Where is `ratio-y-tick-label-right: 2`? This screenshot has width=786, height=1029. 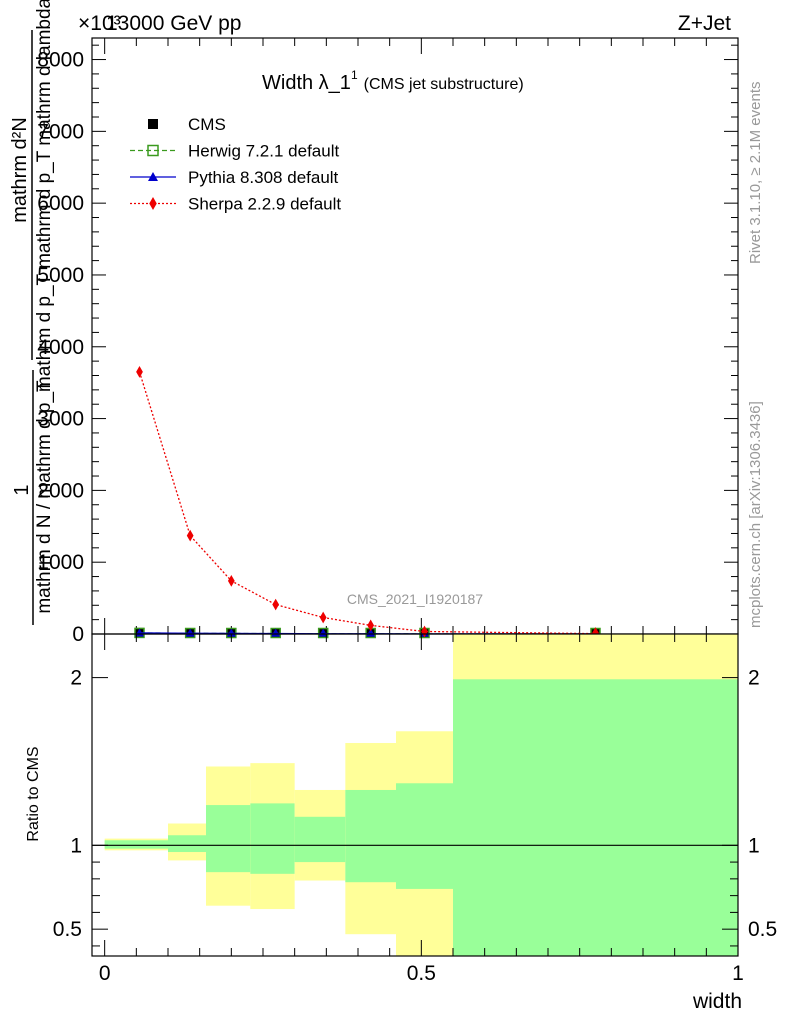 ratio-y-tick-label-right: 2 is located at coordinates (754, 678).